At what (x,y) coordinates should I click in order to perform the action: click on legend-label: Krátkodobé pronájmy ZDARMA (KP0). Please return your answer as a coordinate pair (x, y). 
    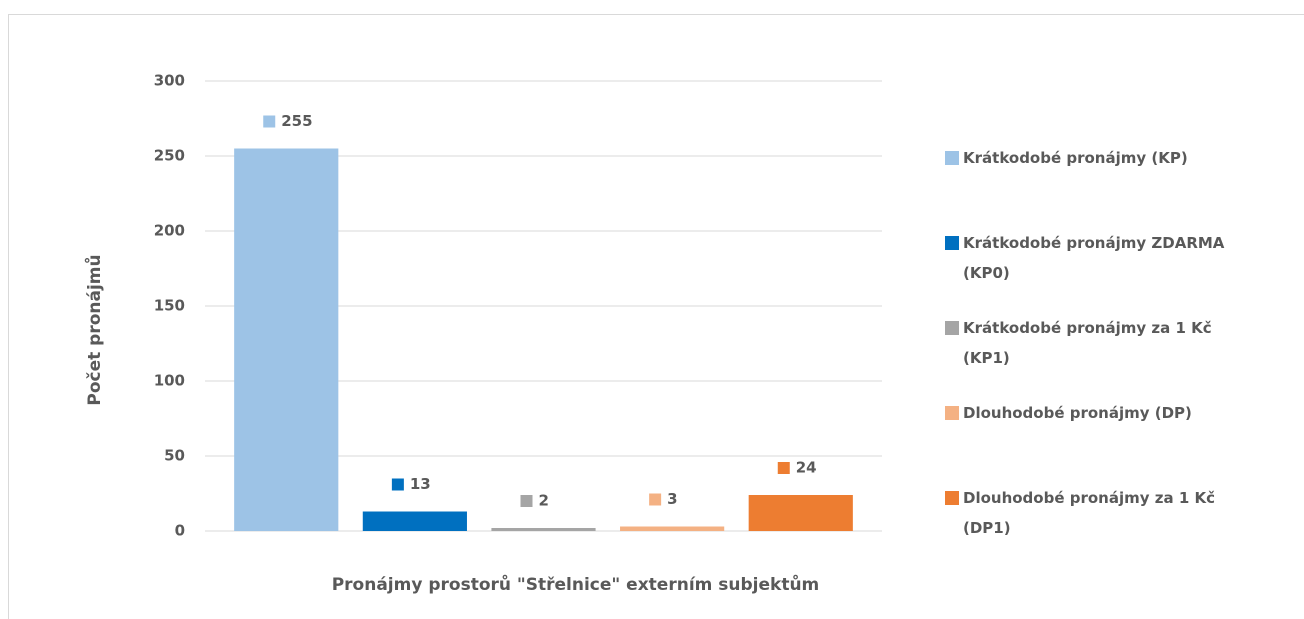
    Looking at the image, I should click on (1094, 258).